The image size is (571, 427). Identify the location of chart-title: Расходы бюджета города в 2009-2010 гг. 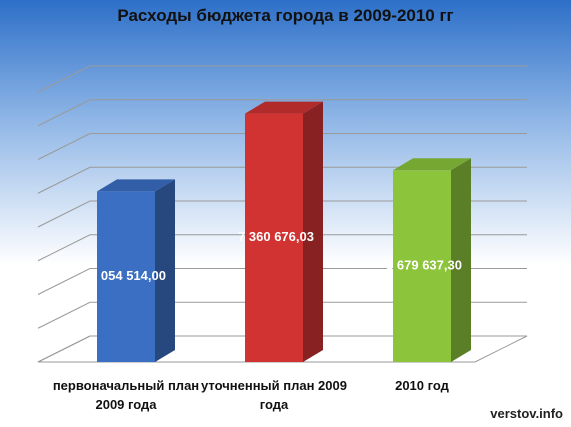
(285, 15).